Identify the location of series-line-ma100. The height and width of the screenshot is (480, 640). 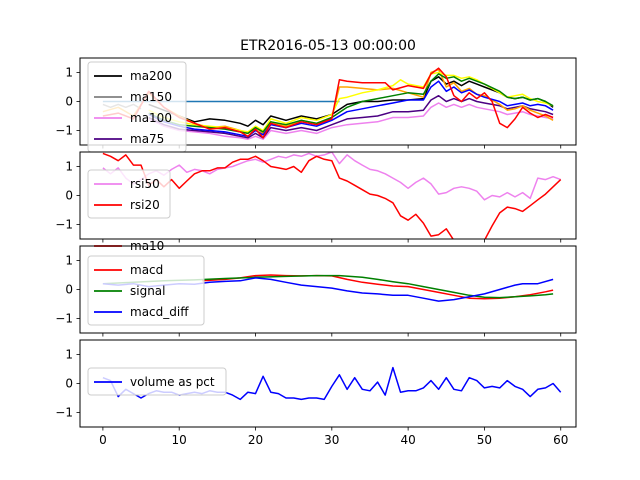
(351, 121).